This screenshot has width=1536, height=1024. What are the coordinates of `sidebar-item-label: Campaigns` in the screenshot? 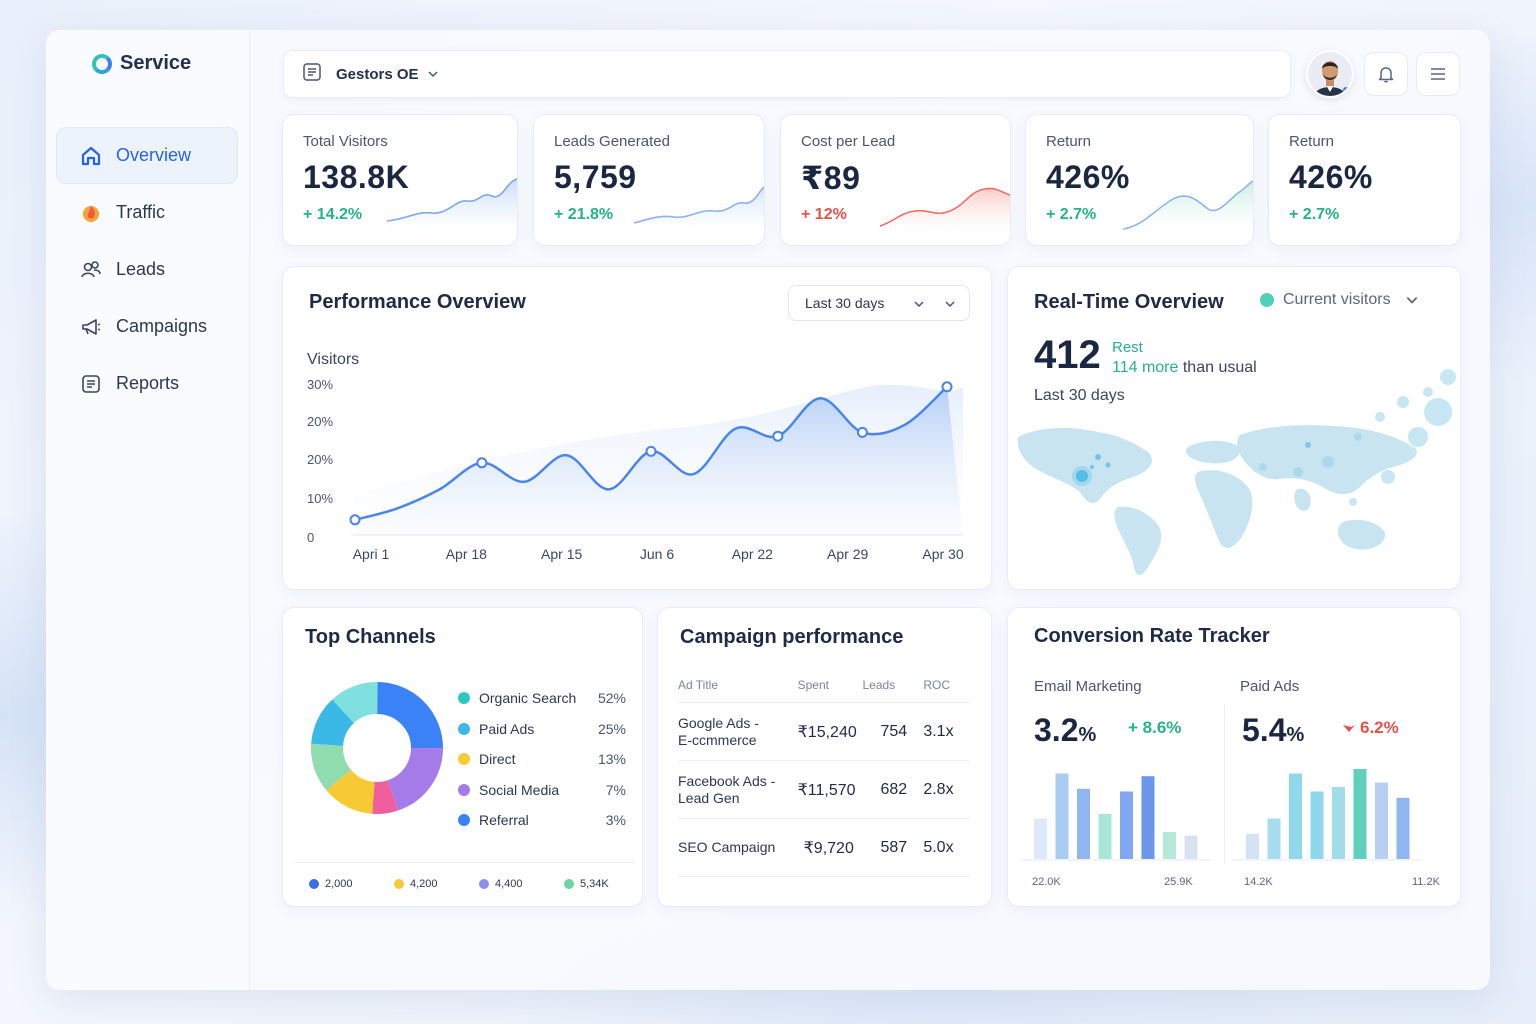 It's located at (162, 326).